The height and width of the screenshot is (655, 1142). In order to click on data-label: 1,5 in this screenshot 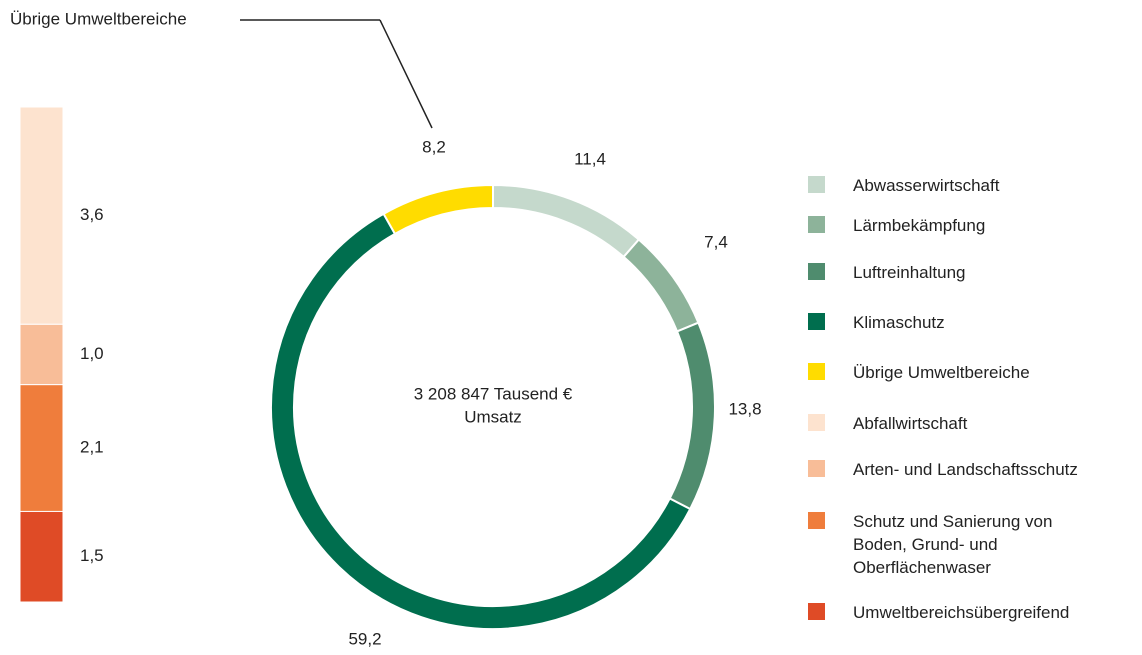, I will do `click(92, 555)`.